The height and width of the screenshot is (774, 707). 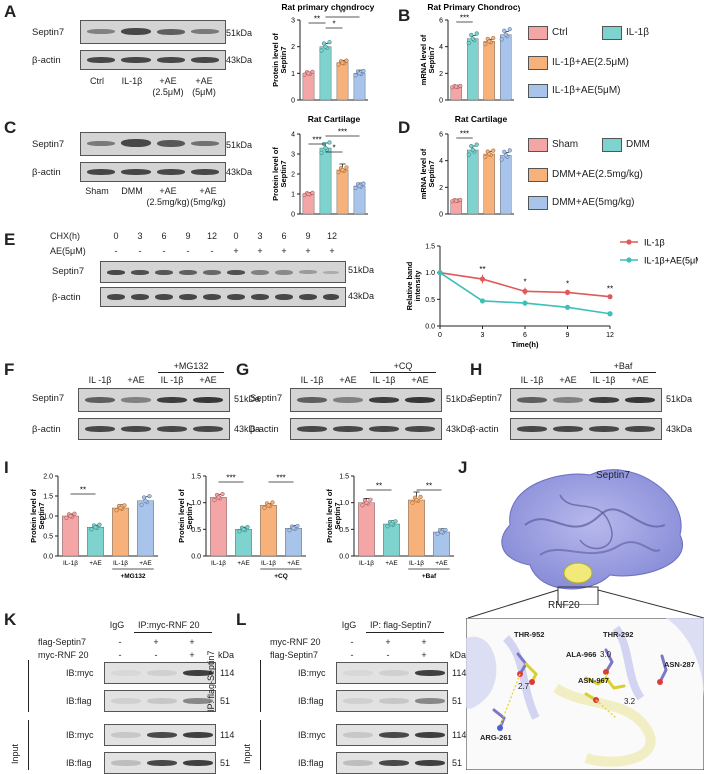 I want to click on ip-header: IP: flag-Septin7, so click(x=401, y=625).